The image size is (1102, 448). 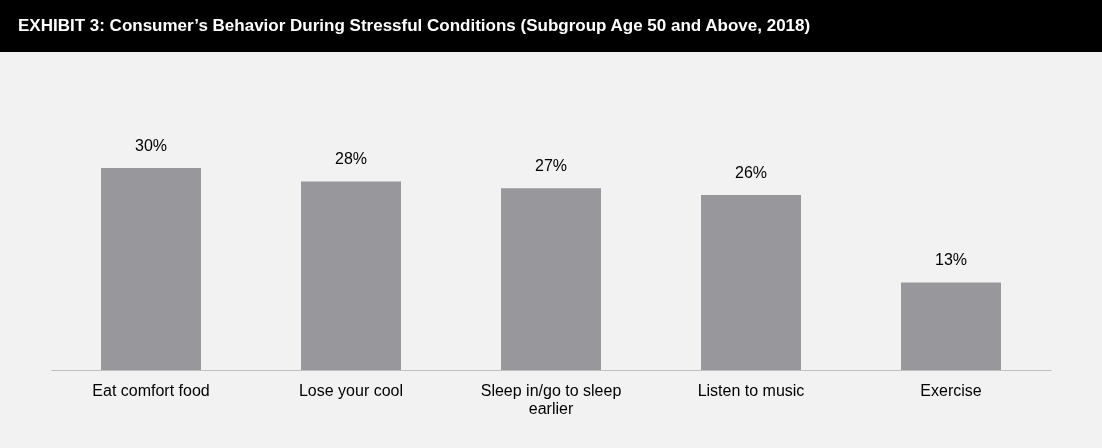 I want to click on data-label: 27%, so click(x=551, y=166).